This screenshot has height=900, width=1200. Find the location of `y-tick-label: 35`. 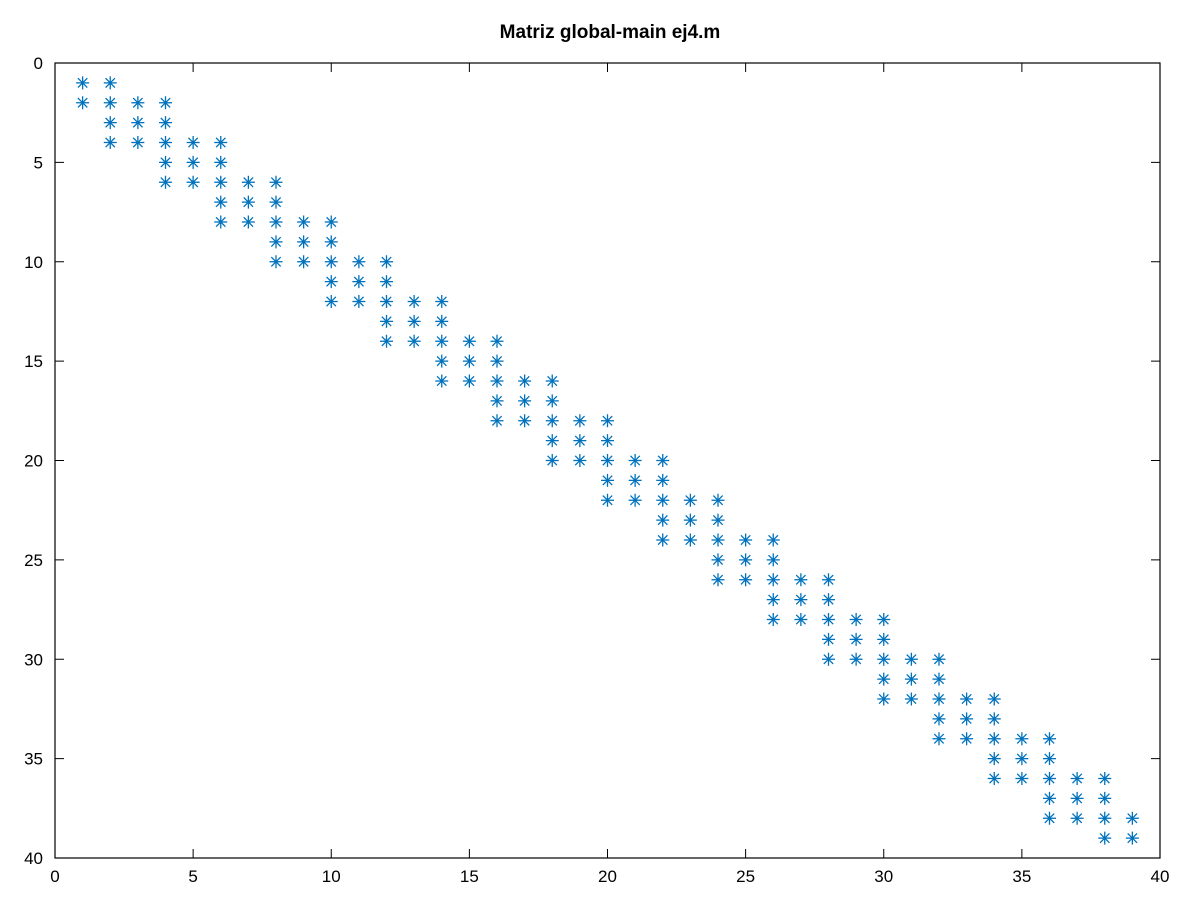

y-tick-label: 35 is located at coordinates (33, 759).